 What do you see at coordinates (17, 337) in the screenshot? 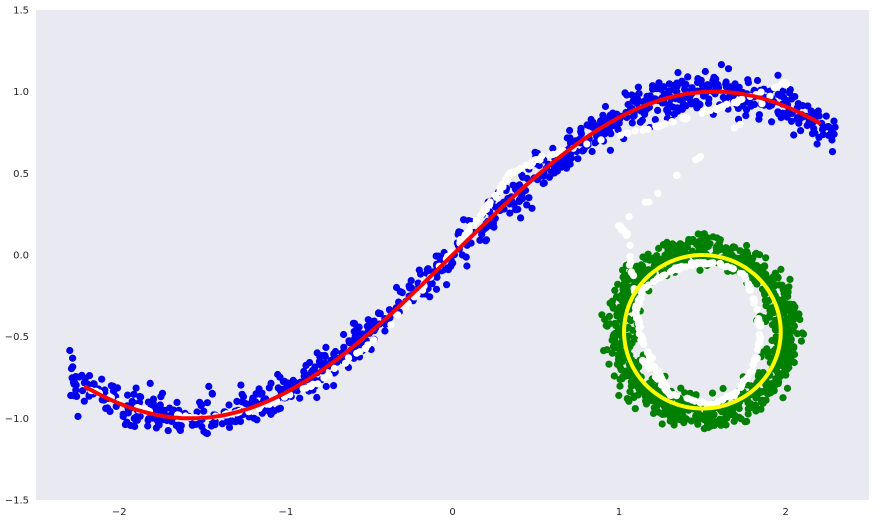
I see `y-tick-label: −0.5` at bounding box center [17, 337].